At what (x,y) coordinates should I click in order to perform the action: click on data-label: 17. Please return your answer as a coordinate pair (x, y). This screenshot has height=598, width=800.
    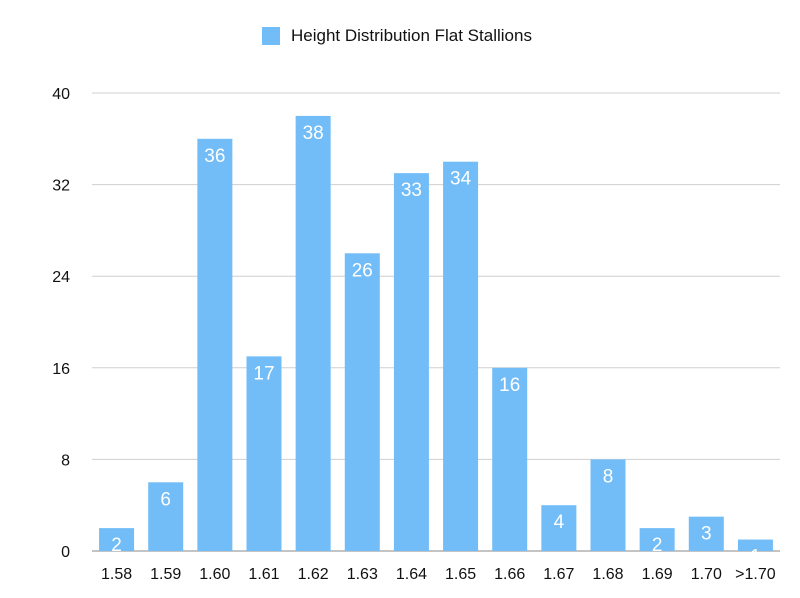
    Looking at the image, I should click on (263, 373).